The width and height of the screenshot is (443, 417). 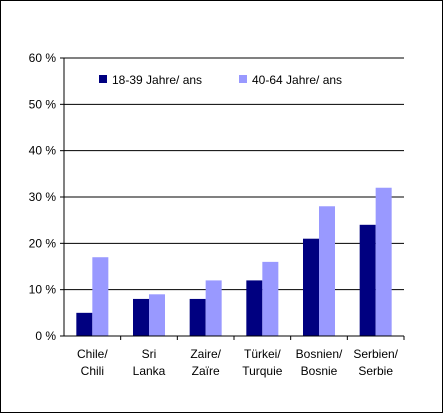 What do you see at coordinates (206, 371) in the screenshot?
I see `x-tick-label: Zaïre` at bounding box center [206, 371].